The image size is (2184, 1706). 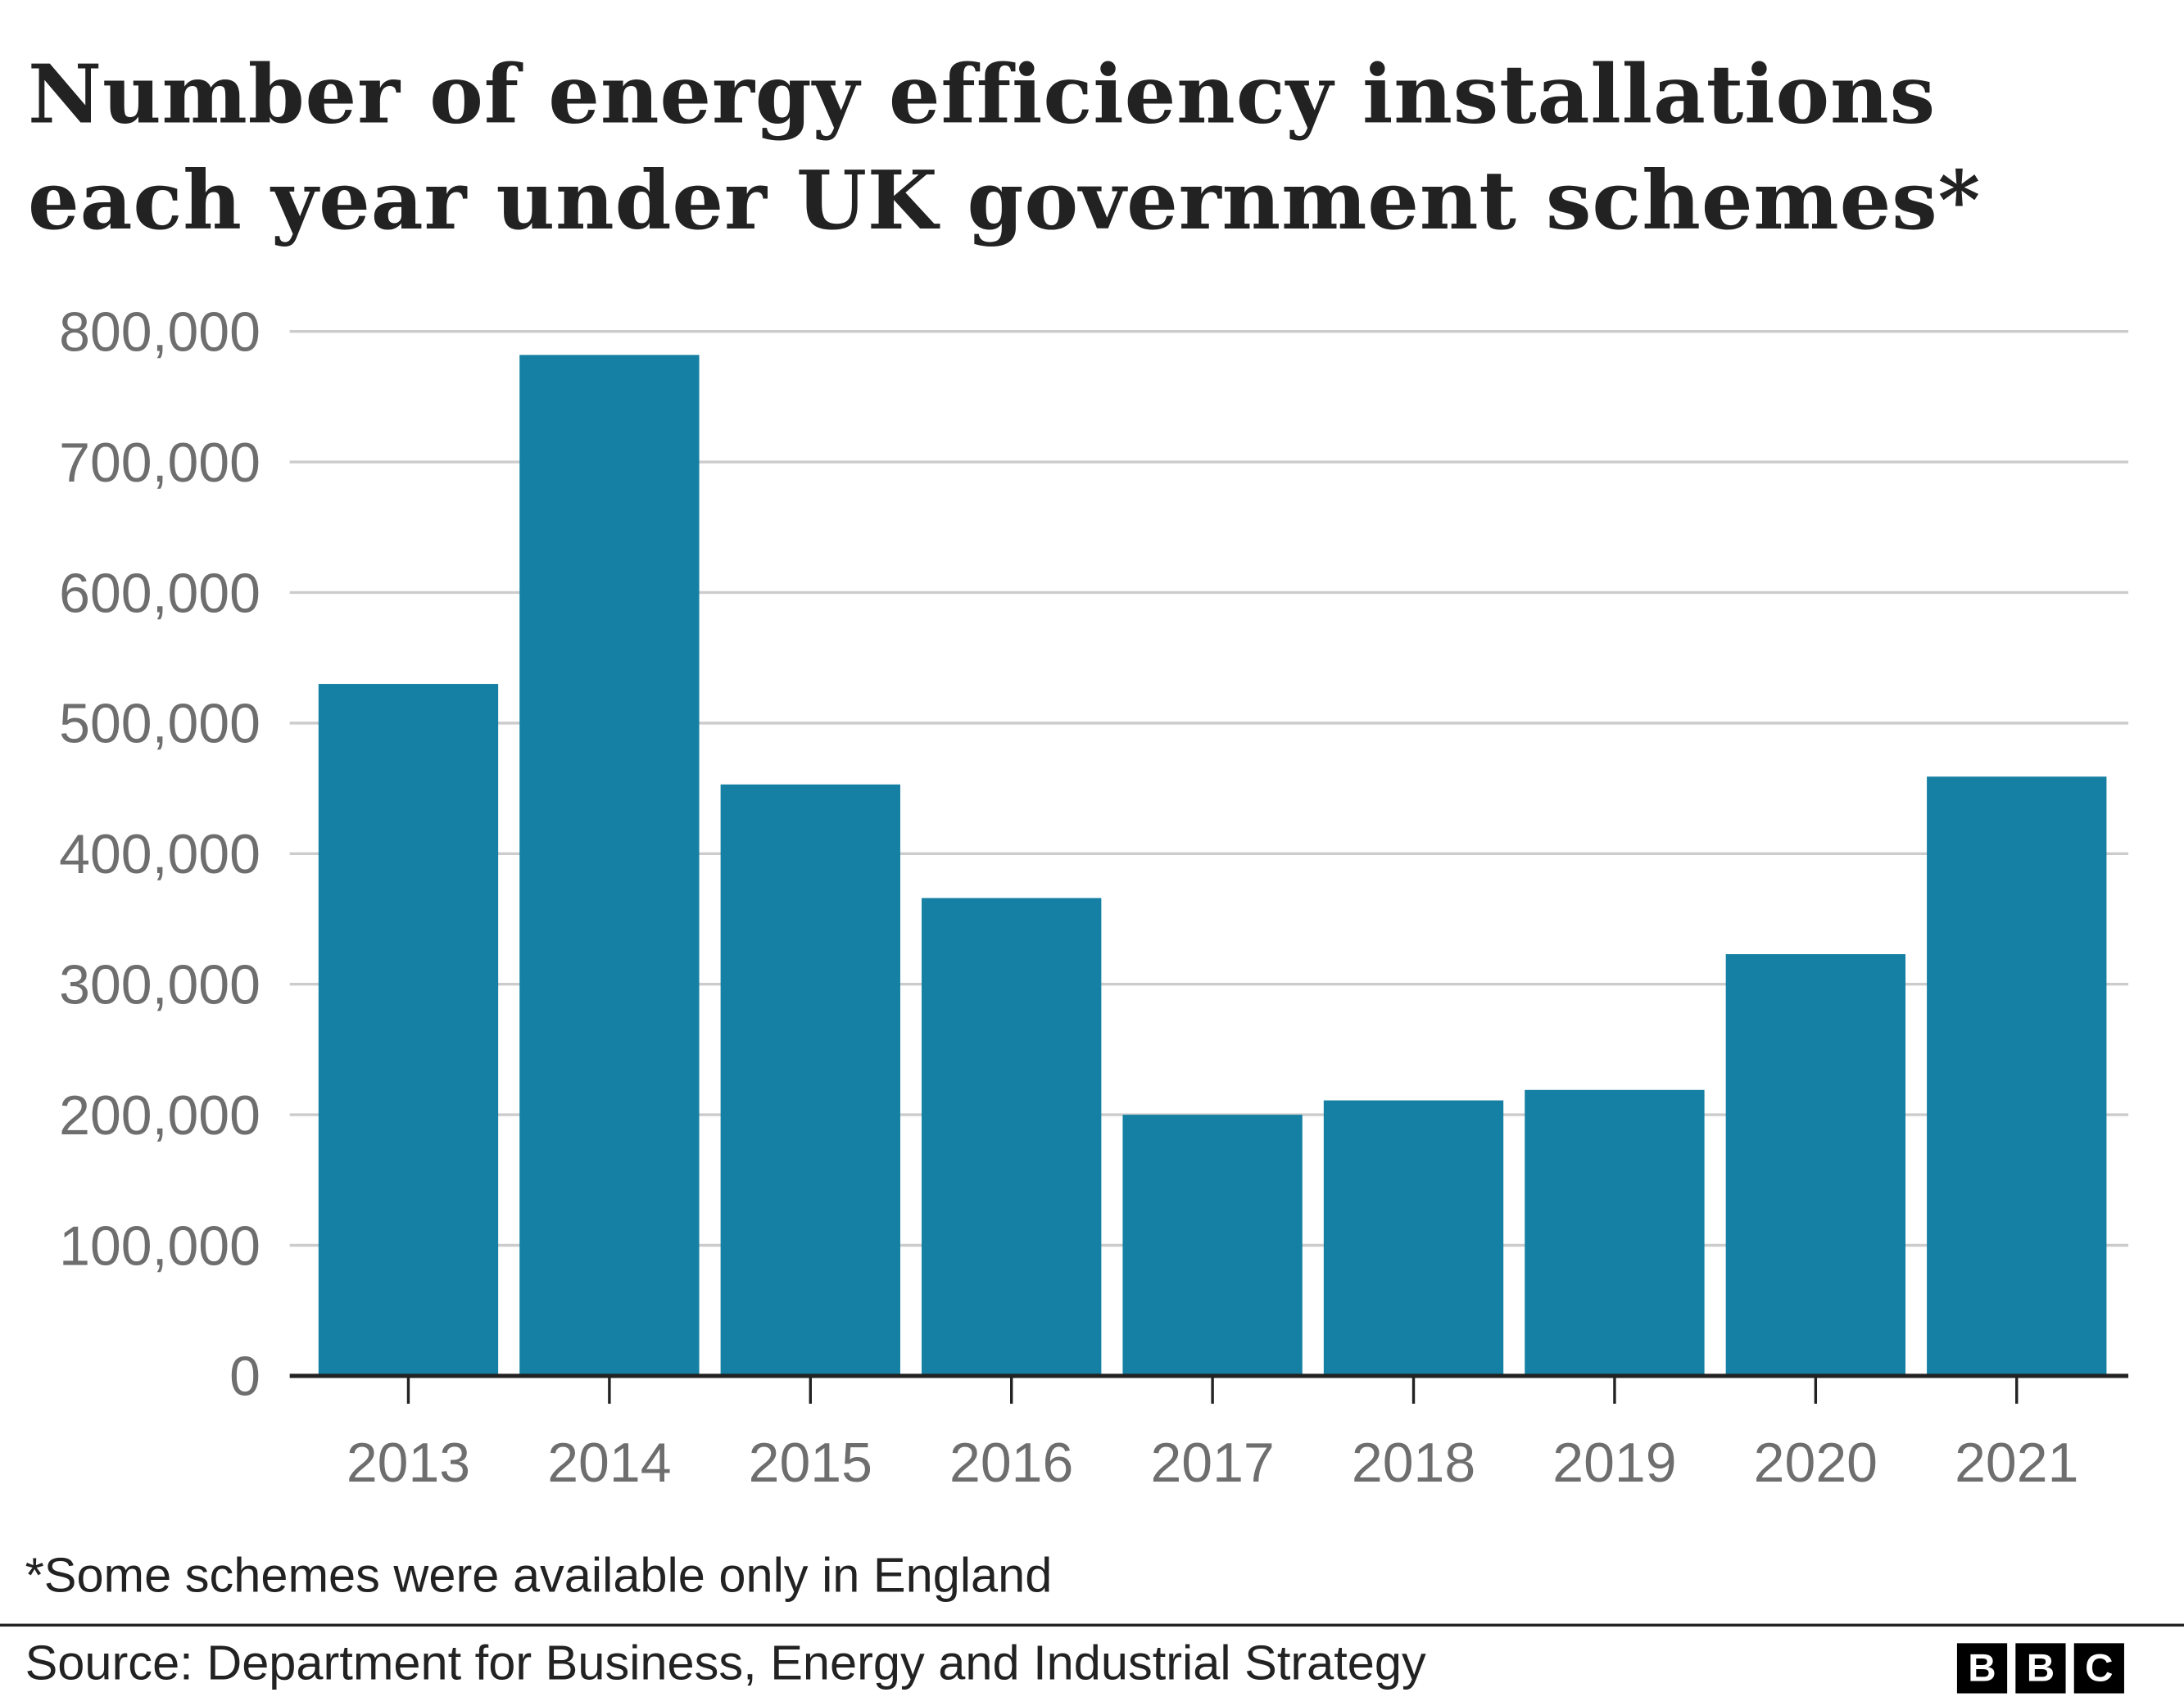 What do you see at coordinates (2017, 1463) in the screenshot?
I see `x-tick-label: 2021` at bounding box center [2017, 1463].